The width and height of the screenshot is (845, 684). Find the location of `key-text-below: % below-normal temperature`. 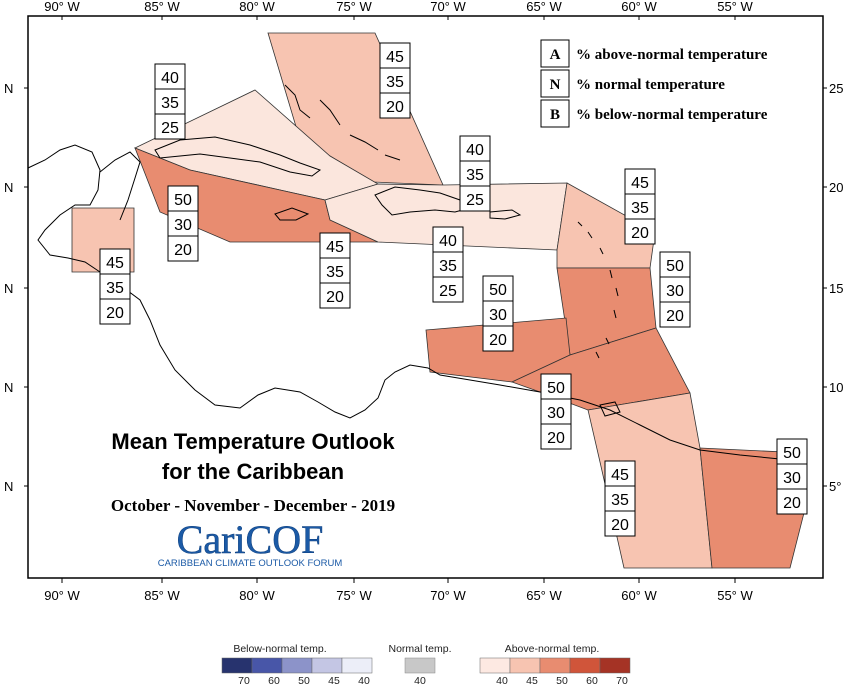

key-text-below: % below-normal temperature is located at coordinates (672, 115).